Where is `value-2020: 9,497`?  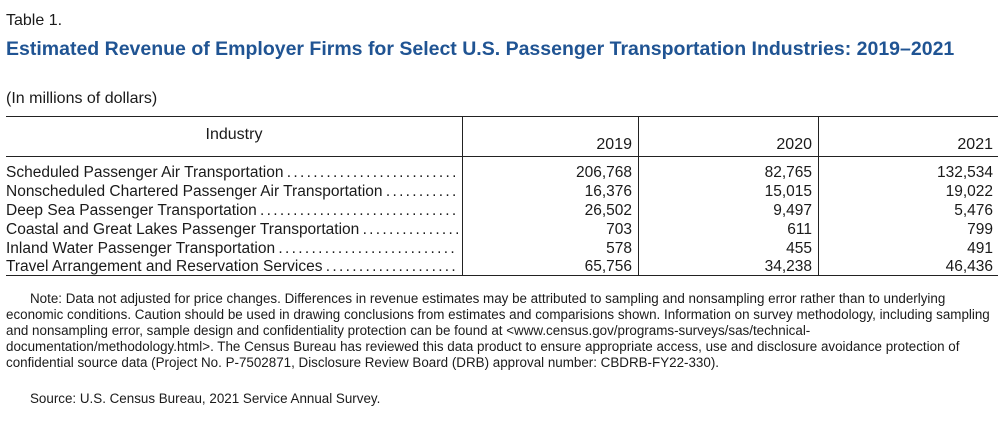
value-2020: 9,497 is located at coordinates (792, 210).